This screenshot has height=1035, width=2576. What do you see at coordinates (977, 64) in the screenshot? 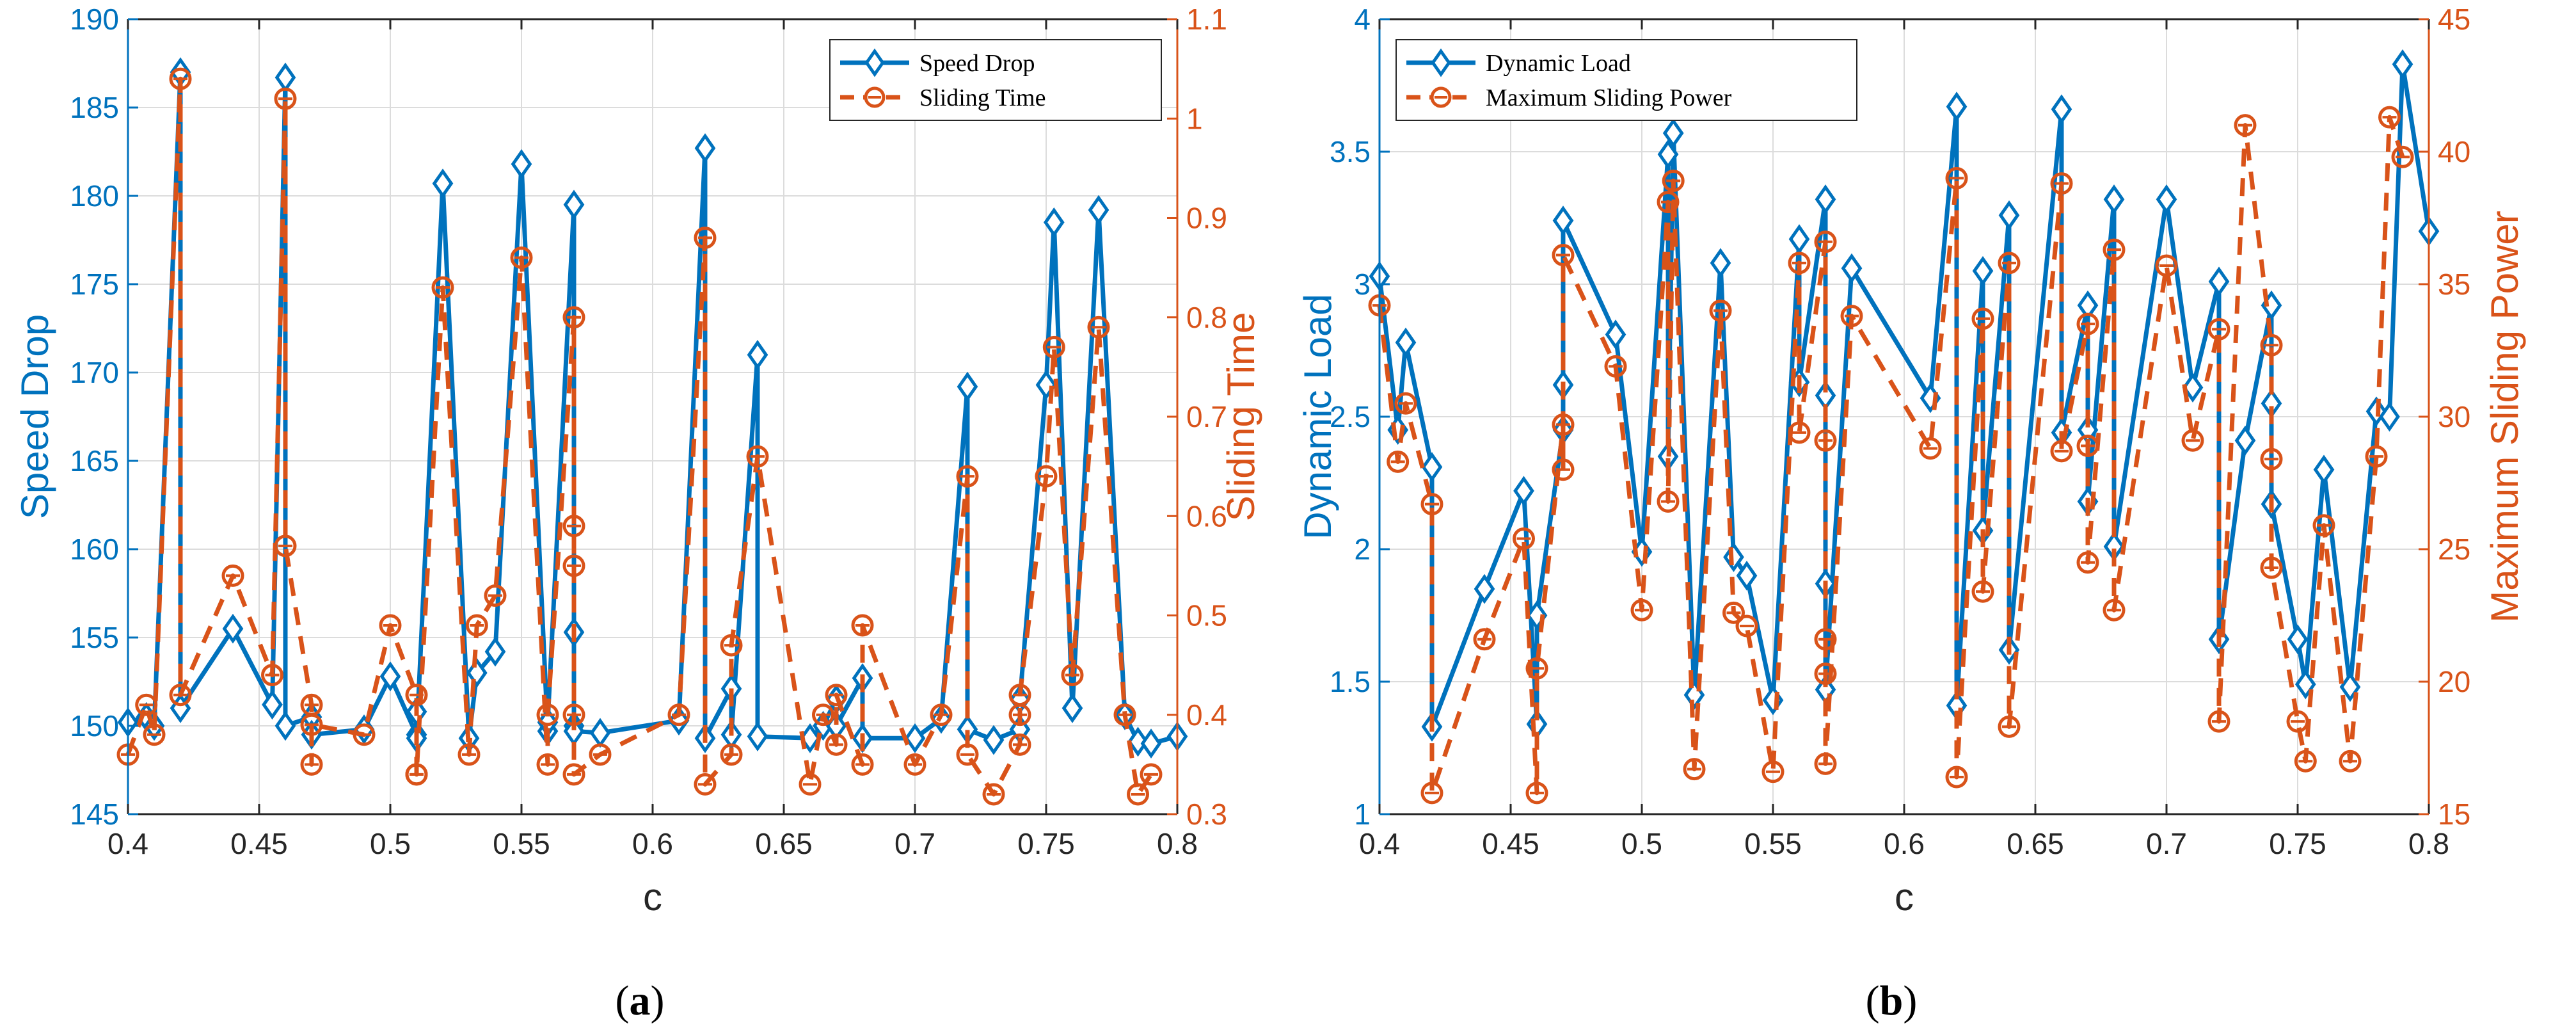
I see `chart-1-legend-label-speed-drop: Speed Drop` at bounding box center [977, 64].